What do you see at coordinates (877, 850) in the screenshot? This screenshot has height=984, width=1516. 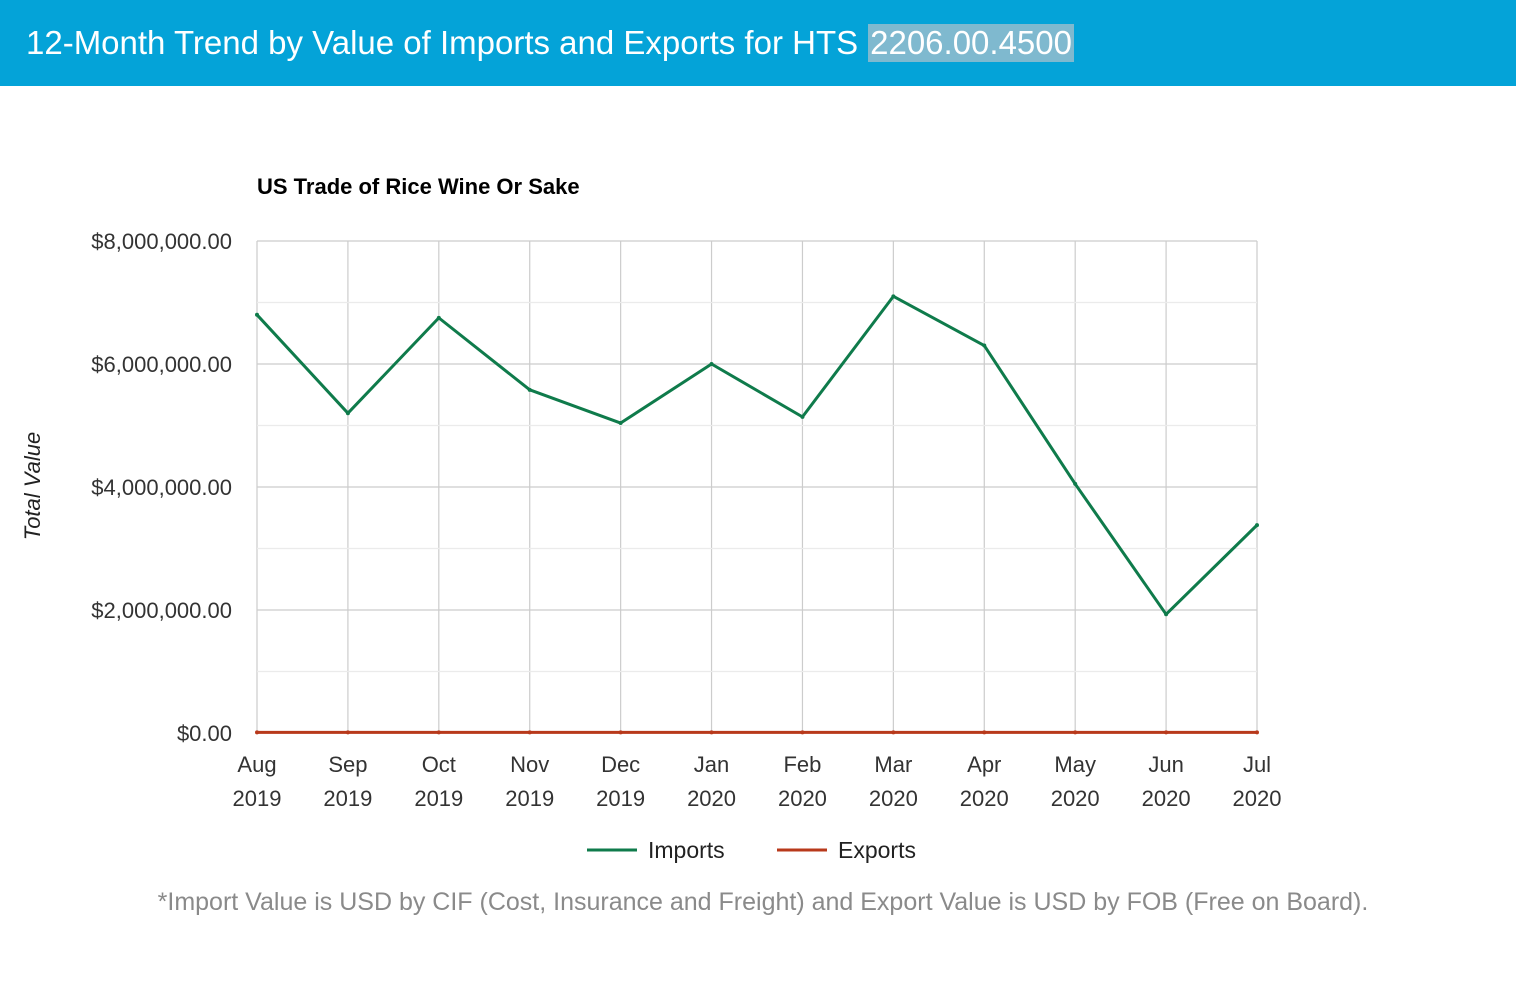 I see `legend-label-exports: Exports` at bounding box center [877, 850].